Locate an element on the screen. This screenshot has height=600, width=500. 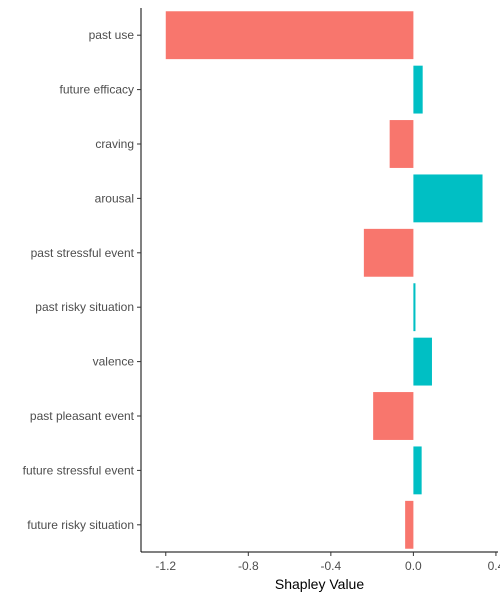
y-tick-label: valence is located at coordinates (114, 362).